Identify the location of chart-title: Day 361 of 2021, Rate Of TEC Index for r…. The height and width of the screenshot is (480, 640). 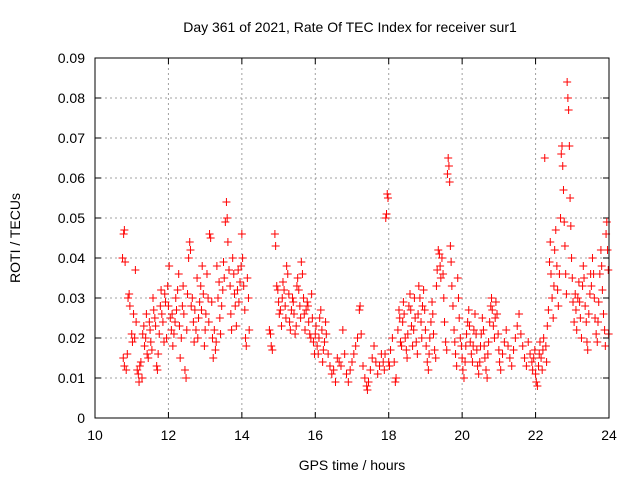
(350, 27).